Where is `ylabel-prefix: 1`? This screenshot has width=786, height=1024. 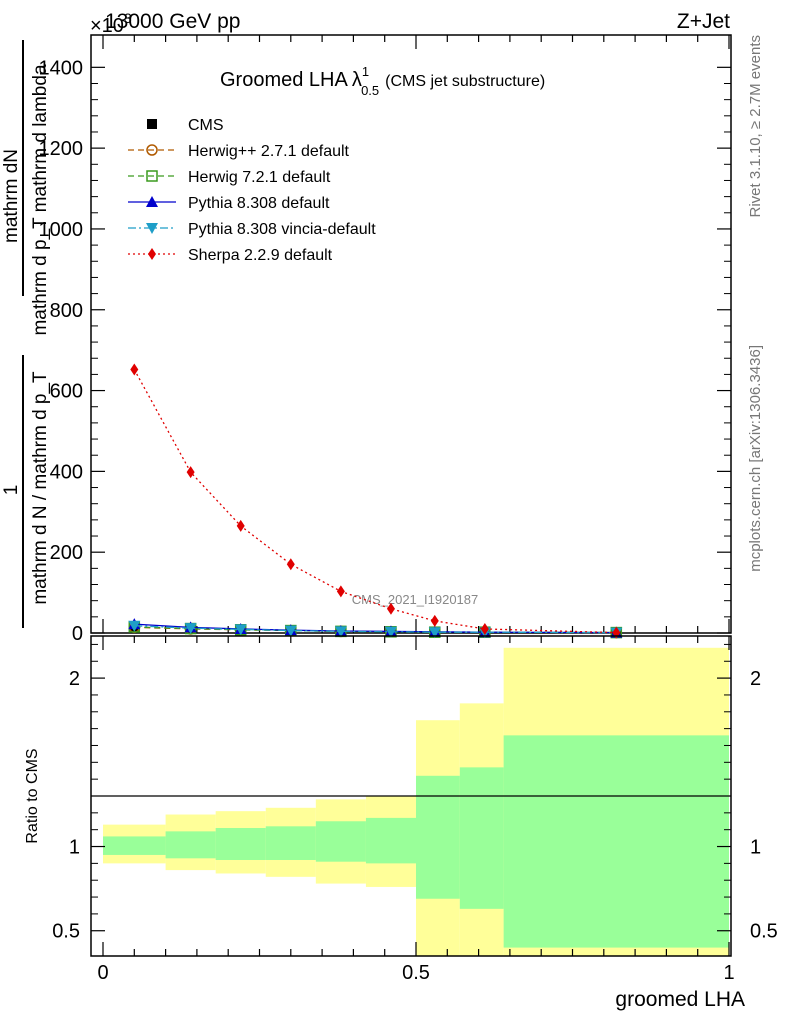 ylabel-prefix: 1 is located at coordinates (11, 490).